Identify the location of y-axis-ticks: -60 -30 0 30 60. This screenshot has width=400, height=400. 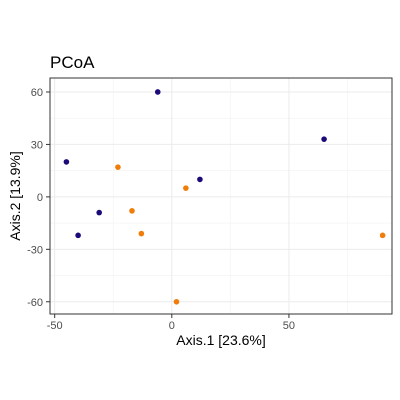
(38, 198).